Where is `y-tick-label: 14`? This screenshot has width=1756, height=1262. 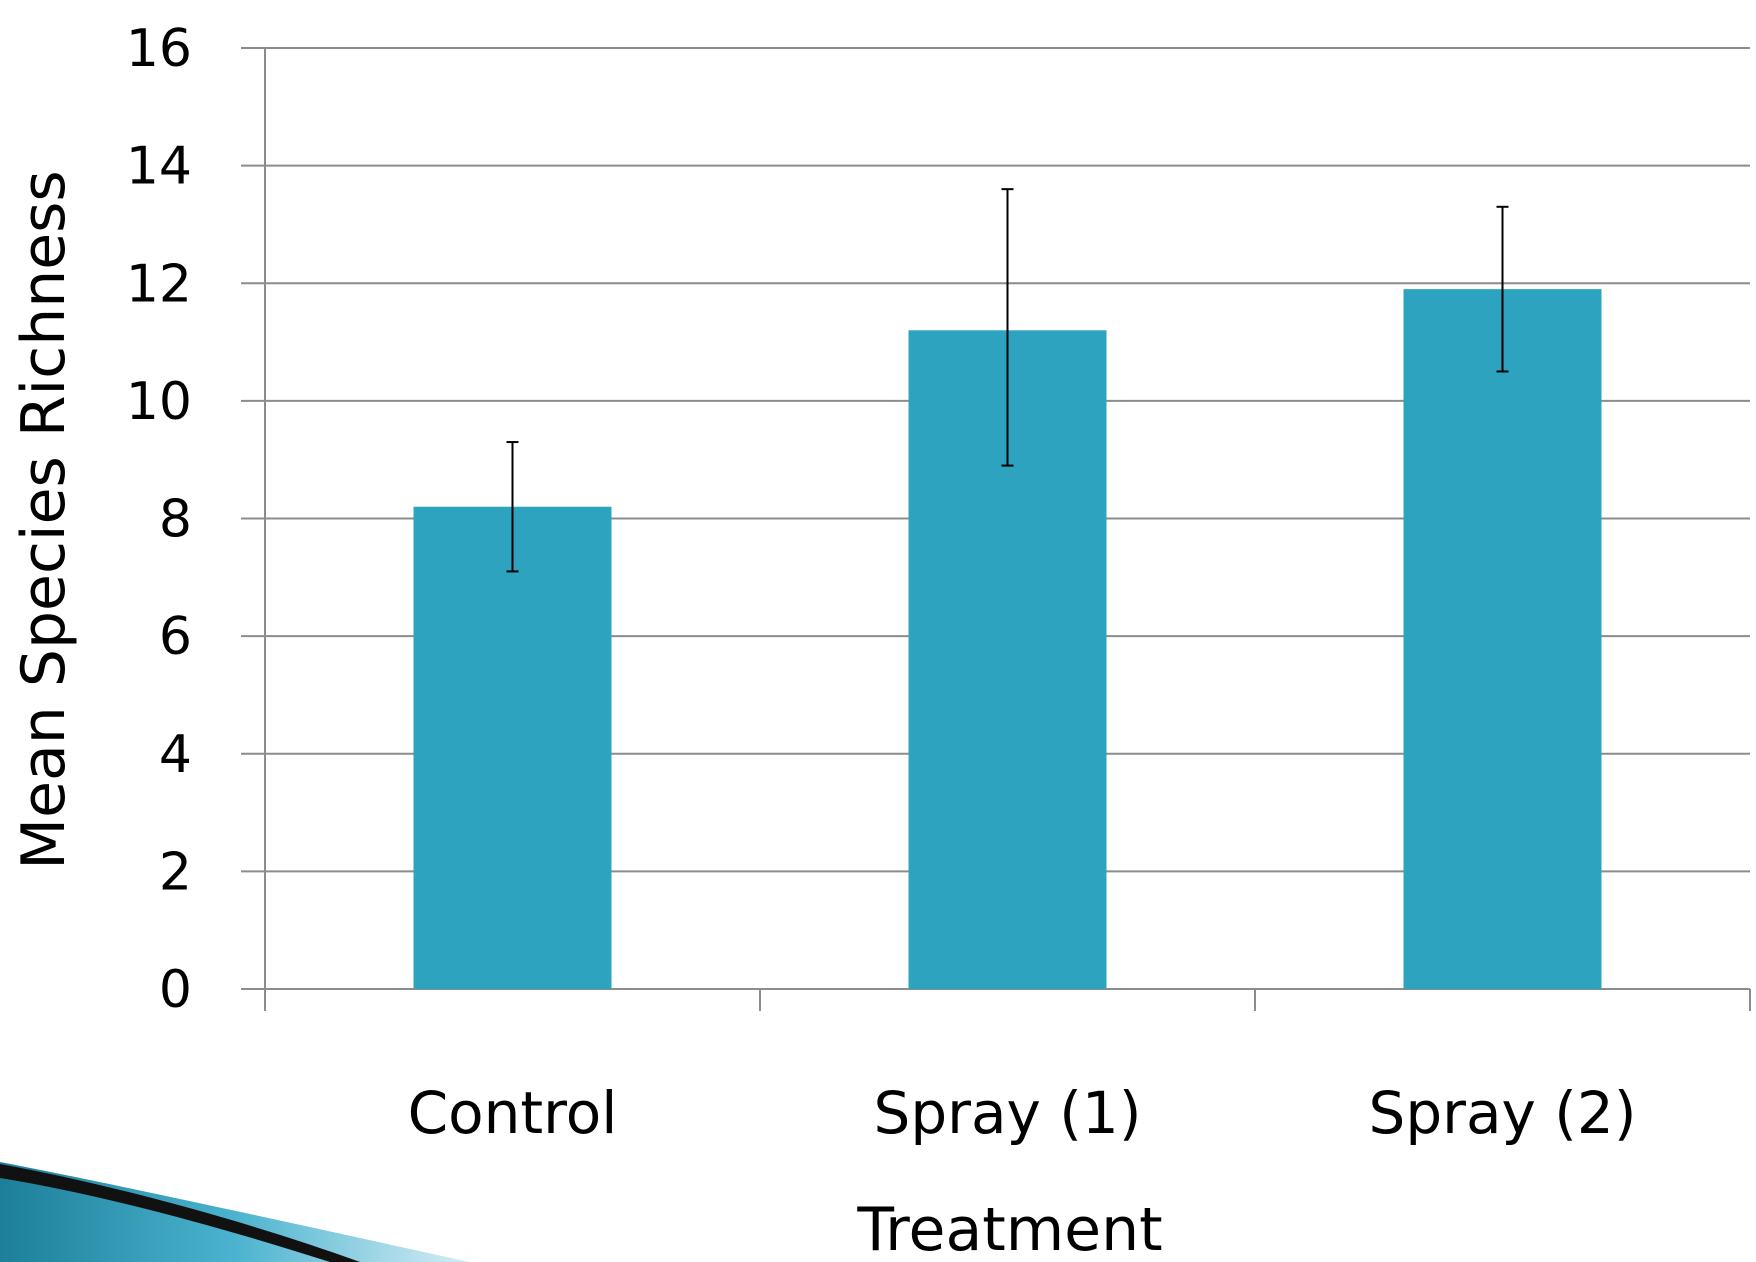 y-tick-label: 14 is located at coordinates (159, 167).